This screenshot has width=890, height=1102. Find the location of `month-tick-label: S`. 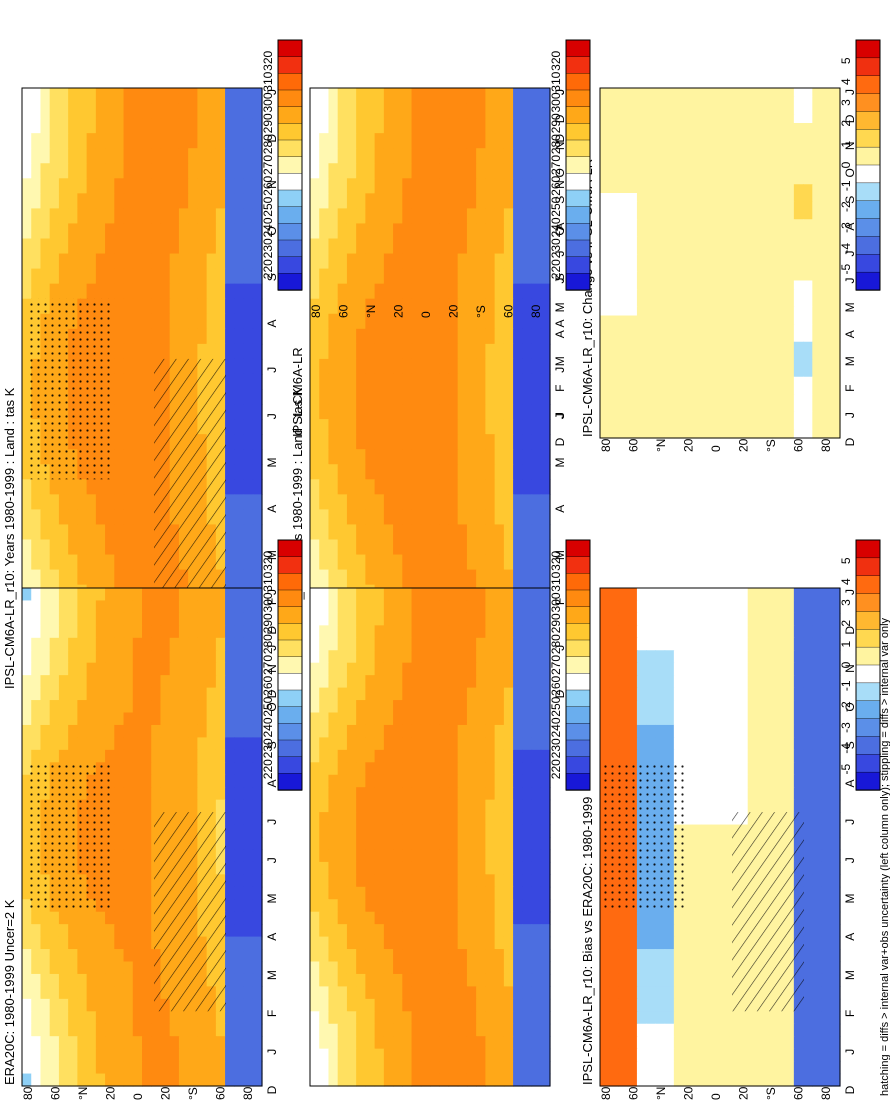

month-tick-label: S is located at coordinates (560, 200).